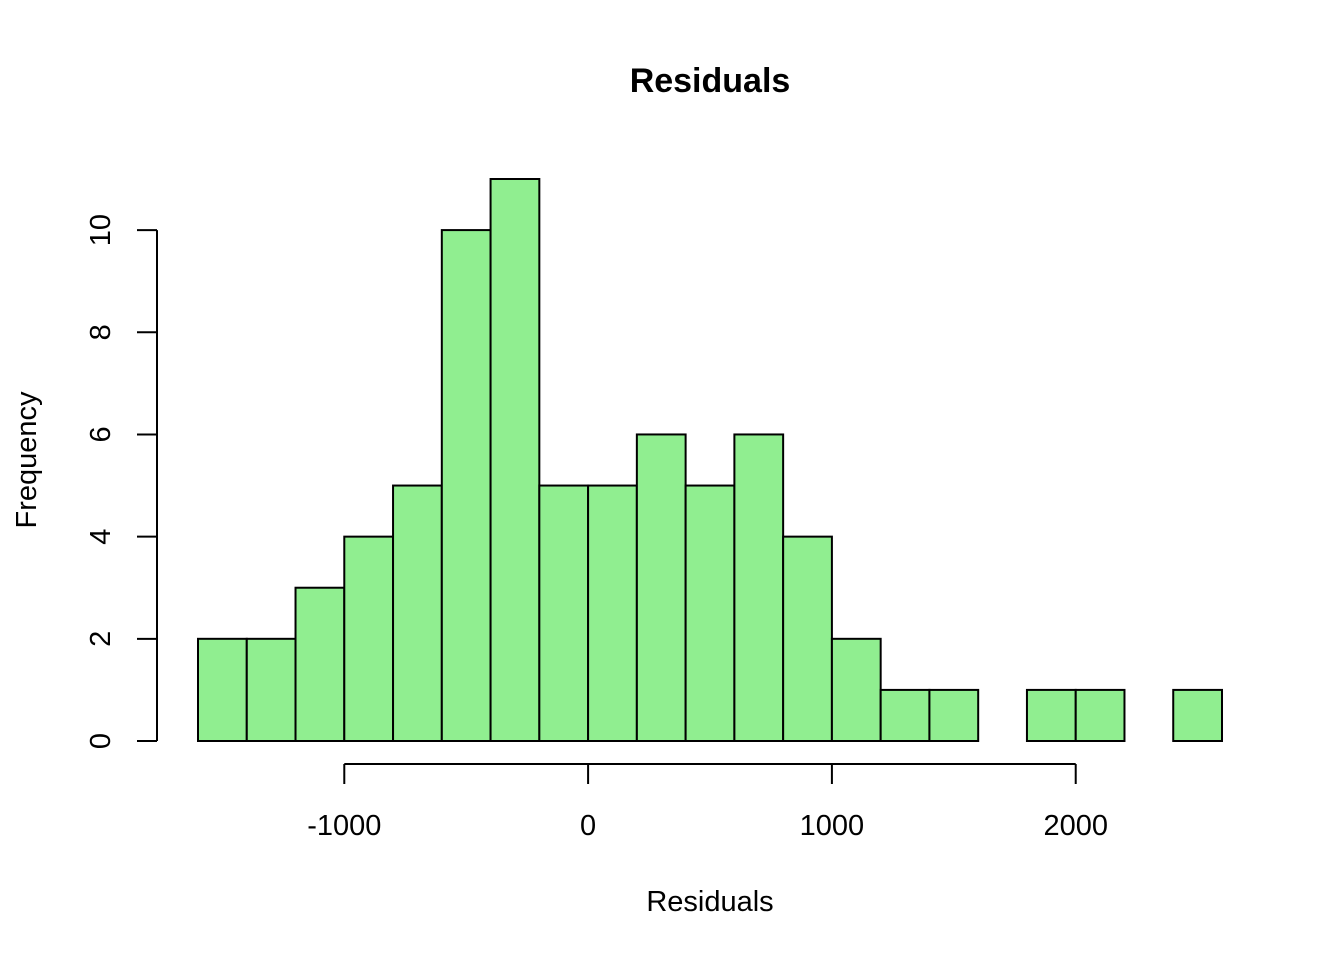 The height and width of the screenshot is (960, 1344). I want to click on y-axis: 0 2 4 6 8 10, so click(121, 481).